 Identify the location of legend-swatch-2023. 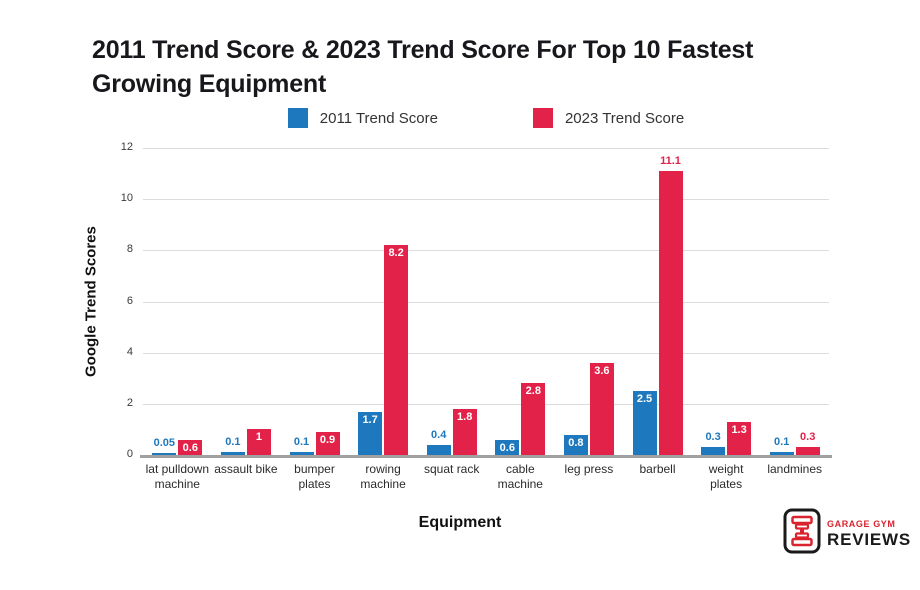
(542, 118).